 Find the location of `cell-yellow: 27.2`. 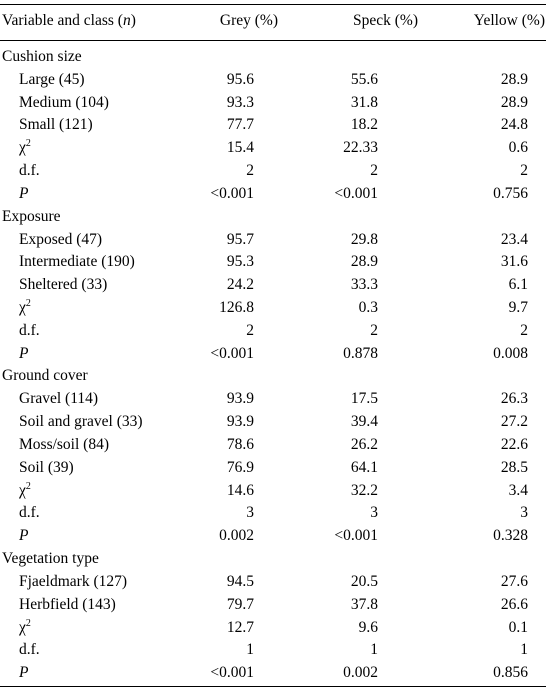

cell-yellow: 27.2 is located at coordinates (514, 422).